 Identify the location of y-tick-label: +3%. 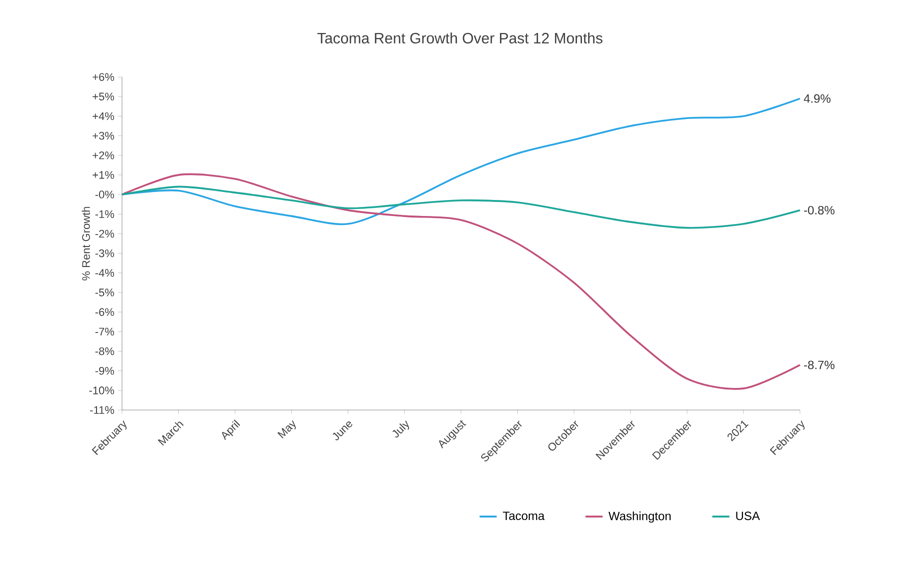
(103, 136).